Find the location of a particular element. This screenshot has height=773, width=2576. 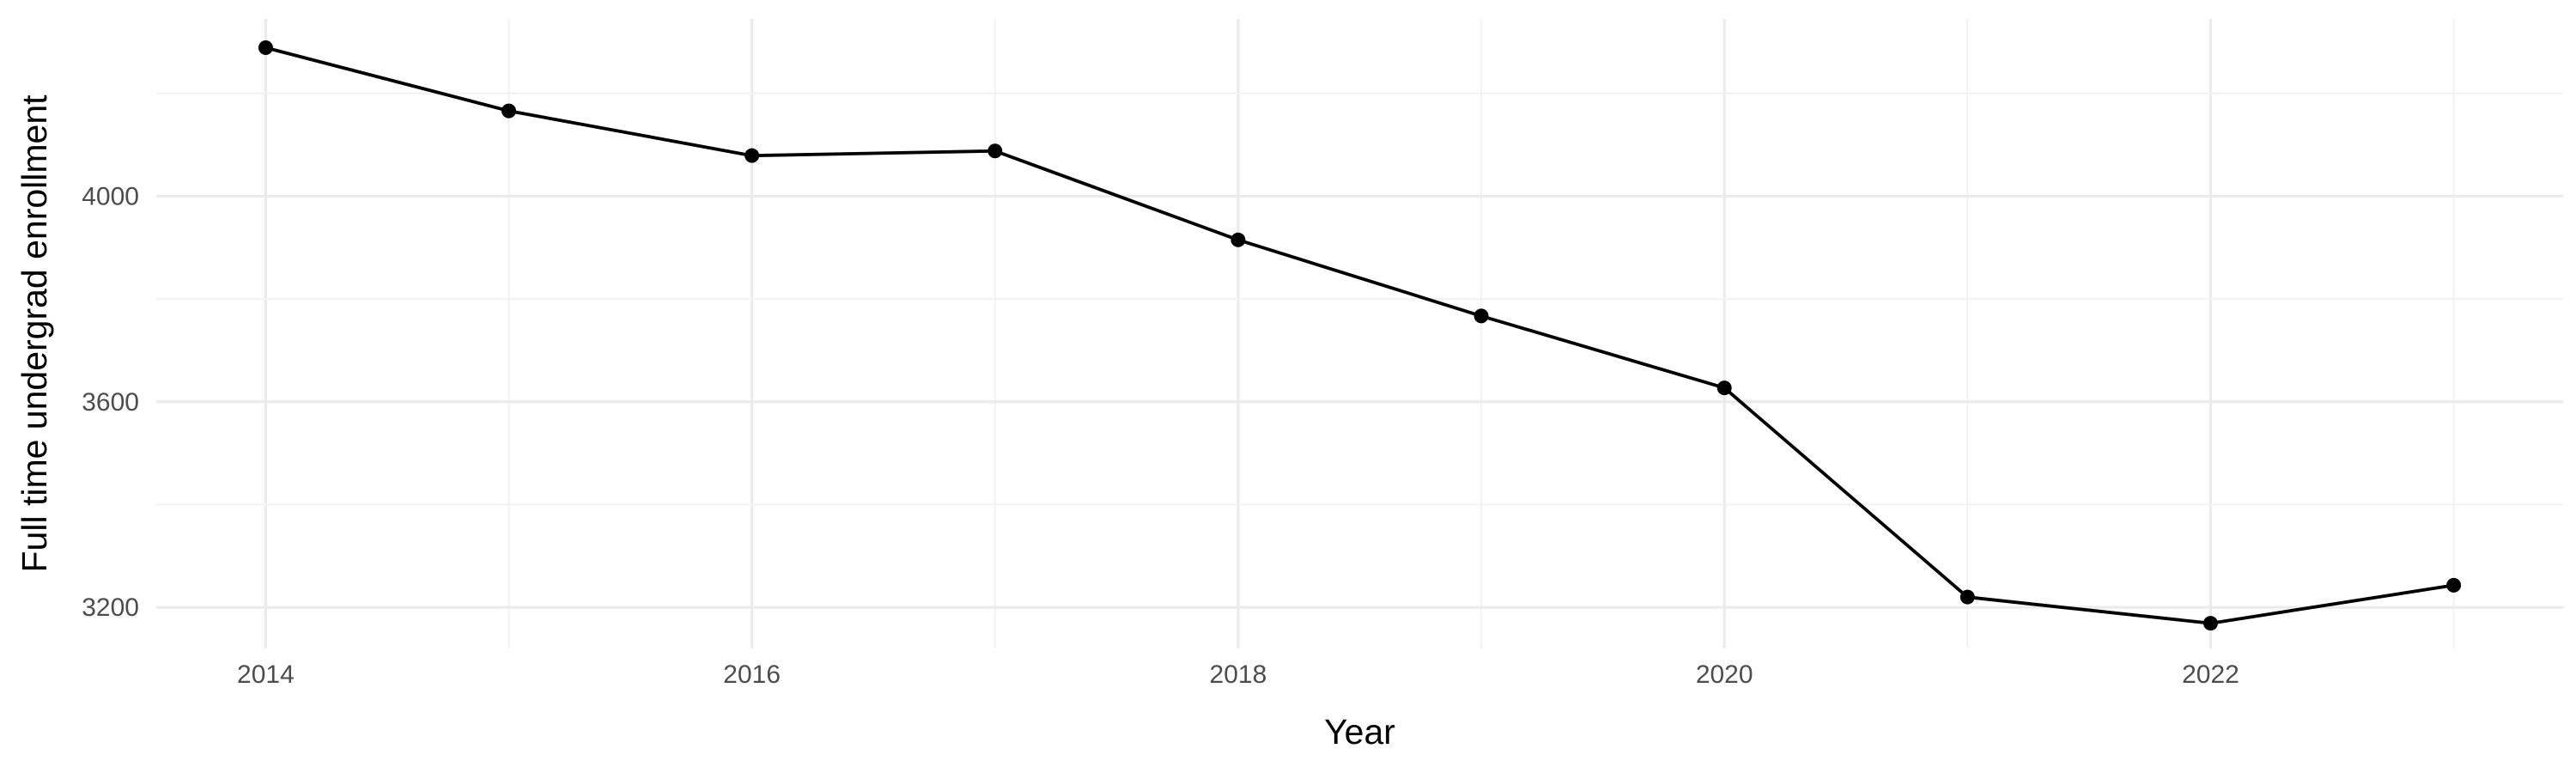

x-tick-label: 2018 is located at coordinates (1239, 674).